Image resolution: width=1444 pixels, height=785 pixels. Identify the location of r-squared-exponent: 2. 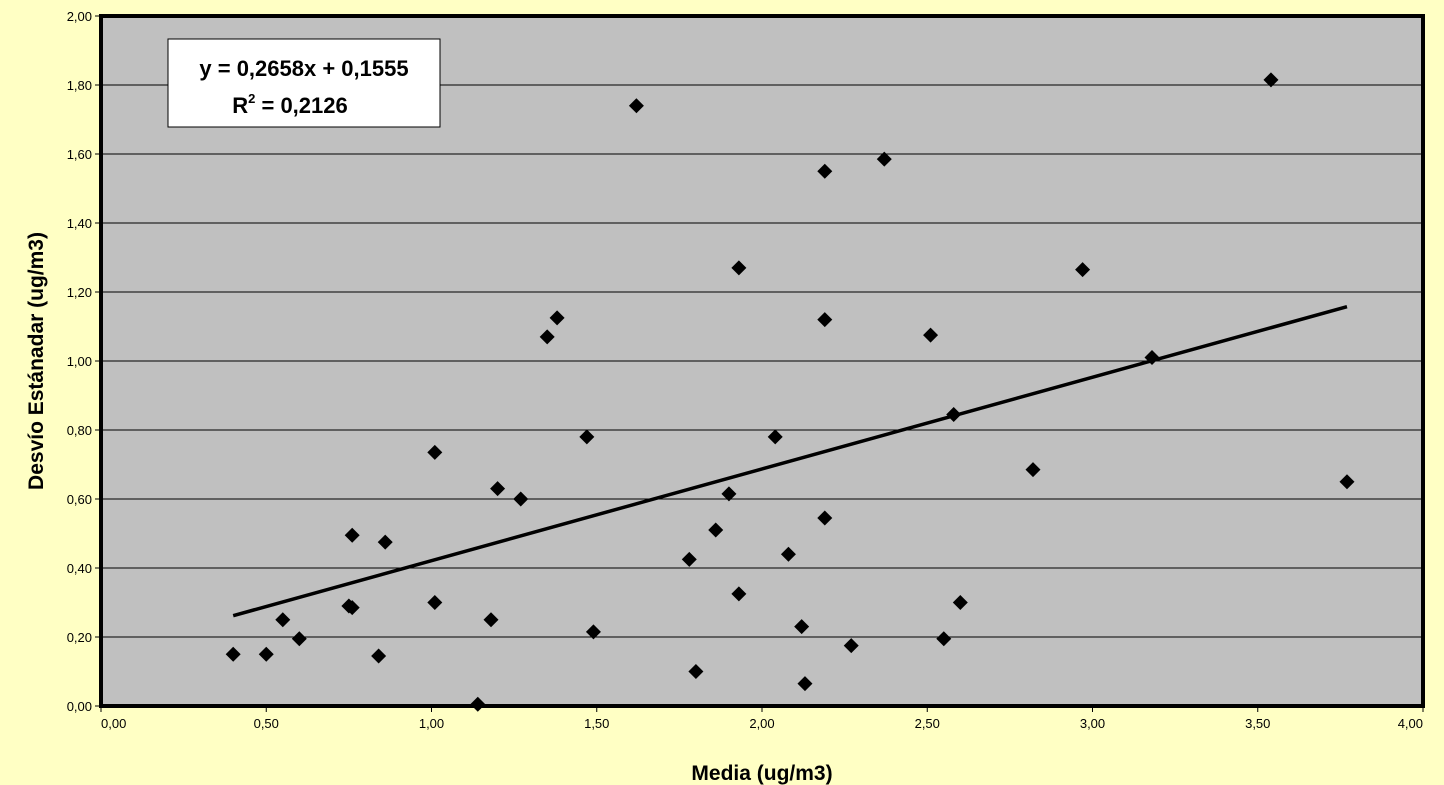
(251, 98).